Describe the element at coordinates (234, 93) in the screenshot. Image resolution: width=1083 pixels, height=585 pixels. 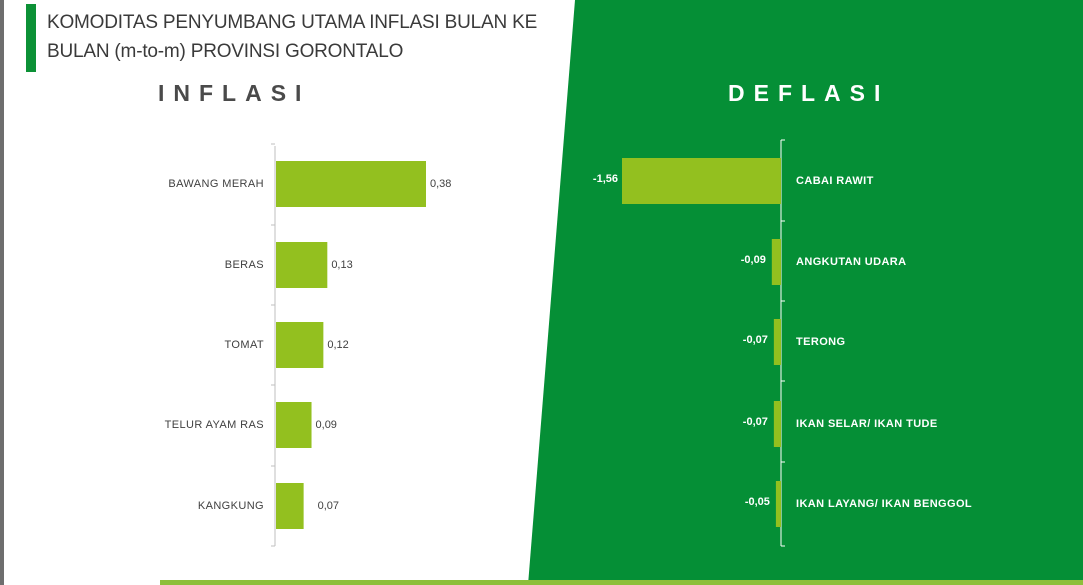
I see `inflasi-heading: INFLASI` at that location.